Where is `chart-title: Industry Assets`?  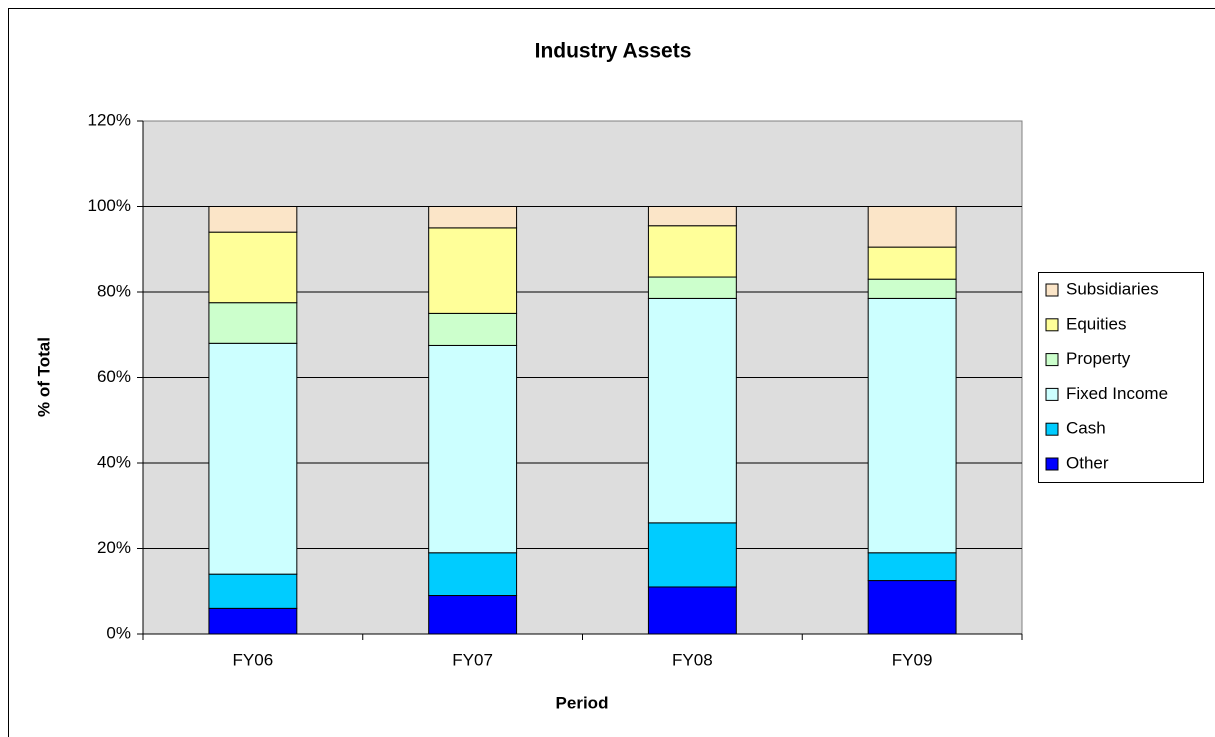 chart-title: Industry Assets is located at coordinates (613, 51).